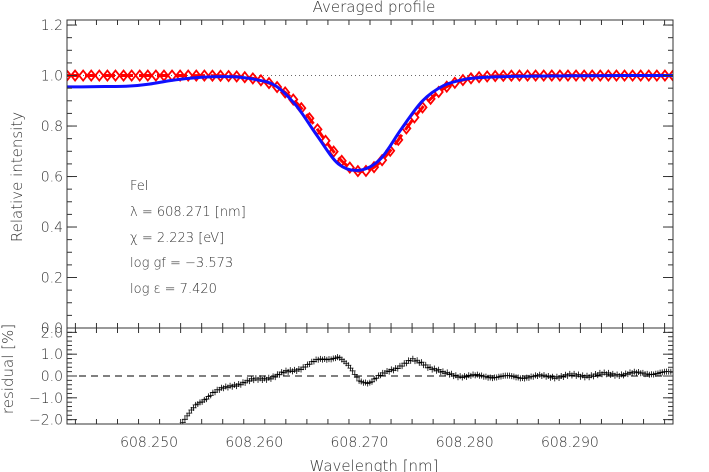  What do you see at coordinates (374, 8) in the screenshot?
I see `chart-title: Averaged profile` at bounding box center [374, 8].